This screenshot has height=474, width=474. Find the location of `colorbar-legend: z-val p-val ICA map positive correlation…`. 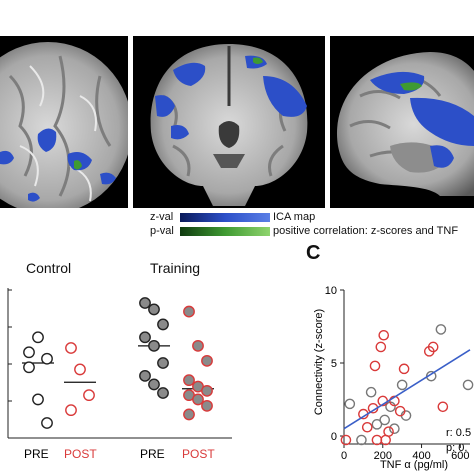

colorbar-legend: z-val p-val ICA map positive correlation… is located at coordinates (312, 225).